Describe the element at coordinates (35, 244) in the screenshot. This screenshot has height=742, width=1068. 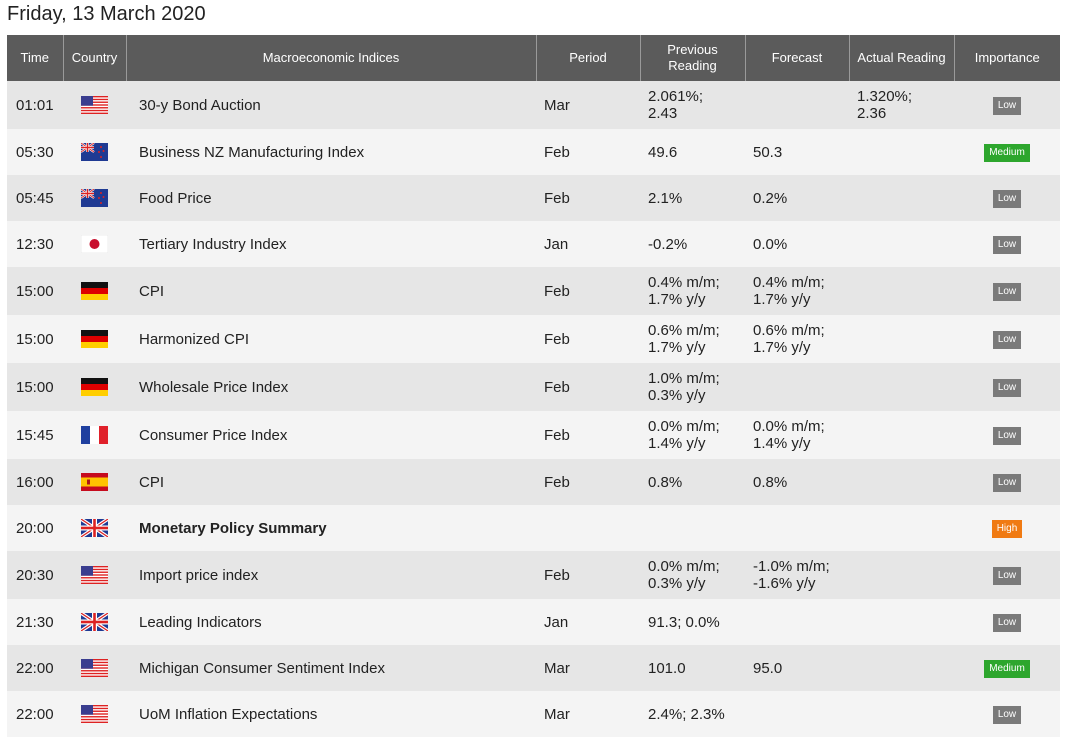
I see `time-cell: 12:30` at that location.